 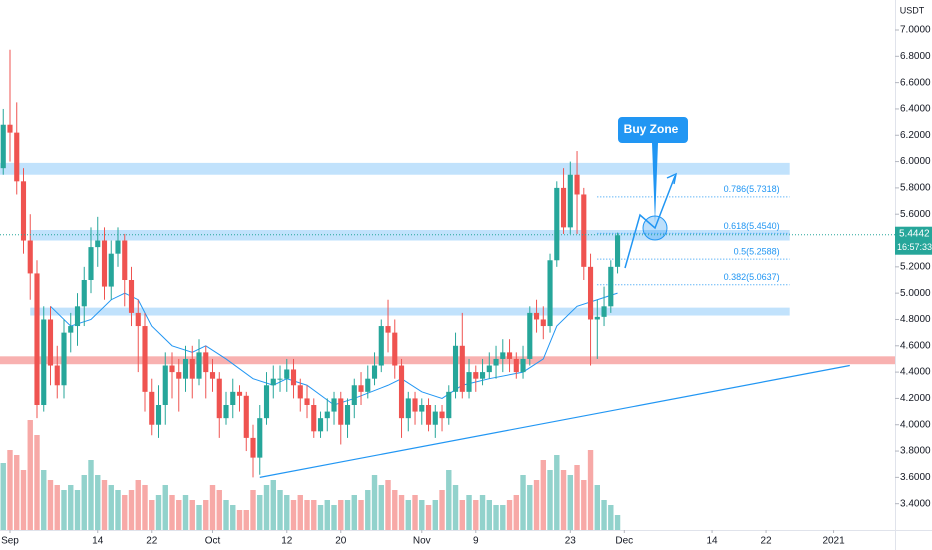 What do you see at coordinates (915, 398) in the screenshot?
I see `y-tick-label: 4.2000` at bounding box center [915, 398].